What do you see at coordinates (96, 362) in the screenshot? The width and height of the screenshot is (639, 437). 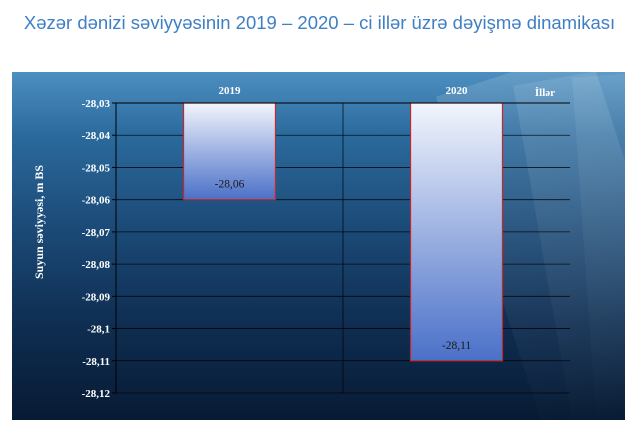 I see `y-tick-label: -28,11` at bounding box center [96, 362].